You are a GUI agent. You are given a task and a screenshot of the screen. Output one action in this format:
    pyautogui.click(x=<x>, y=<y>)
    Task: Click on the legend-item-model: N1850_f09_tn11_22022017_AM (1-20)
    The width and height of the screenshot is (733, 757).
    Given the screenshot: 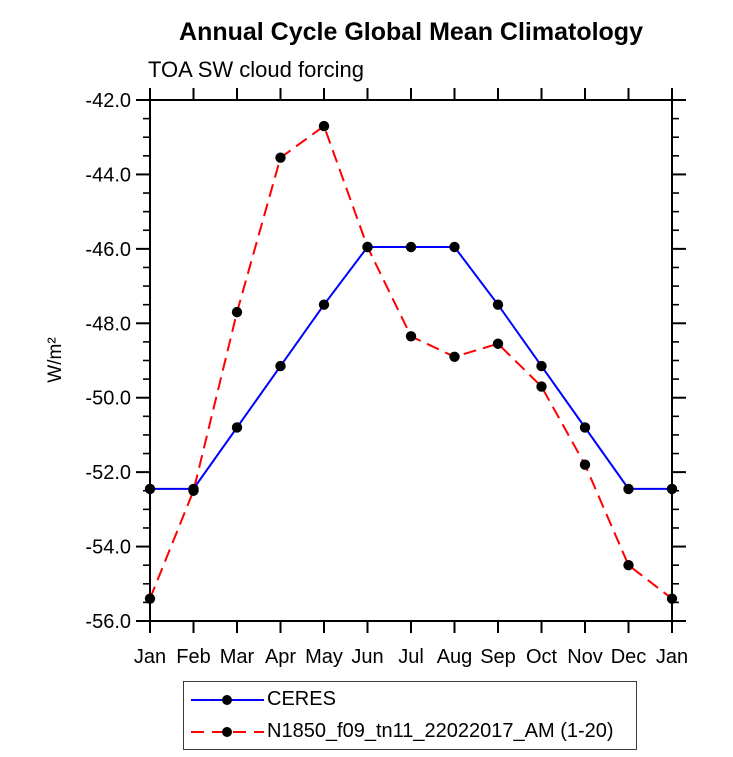 What is the action you would take?
    pyautogui.click(x=411, y=732)
    